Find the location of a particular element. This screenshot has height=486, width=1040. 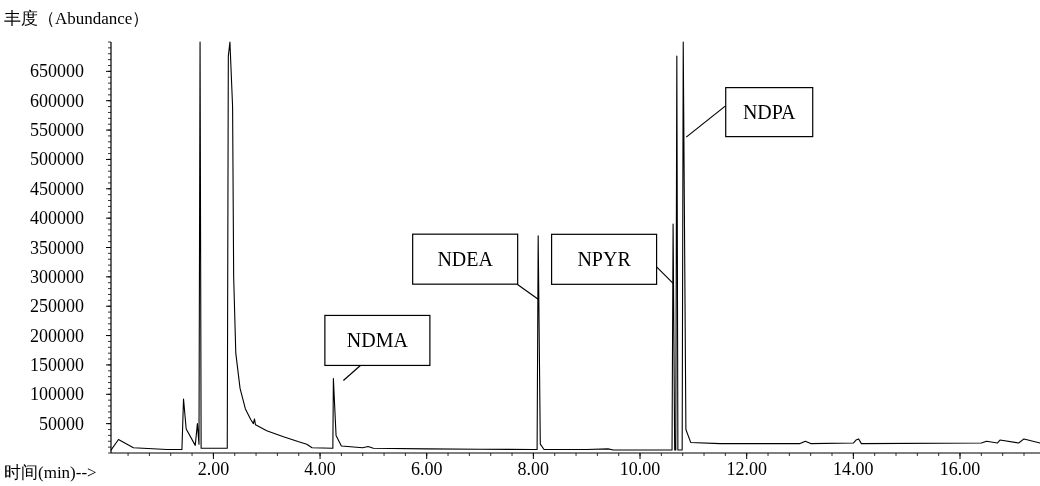

x-tick-label: 6.00 is located at coordinates (426, 469).